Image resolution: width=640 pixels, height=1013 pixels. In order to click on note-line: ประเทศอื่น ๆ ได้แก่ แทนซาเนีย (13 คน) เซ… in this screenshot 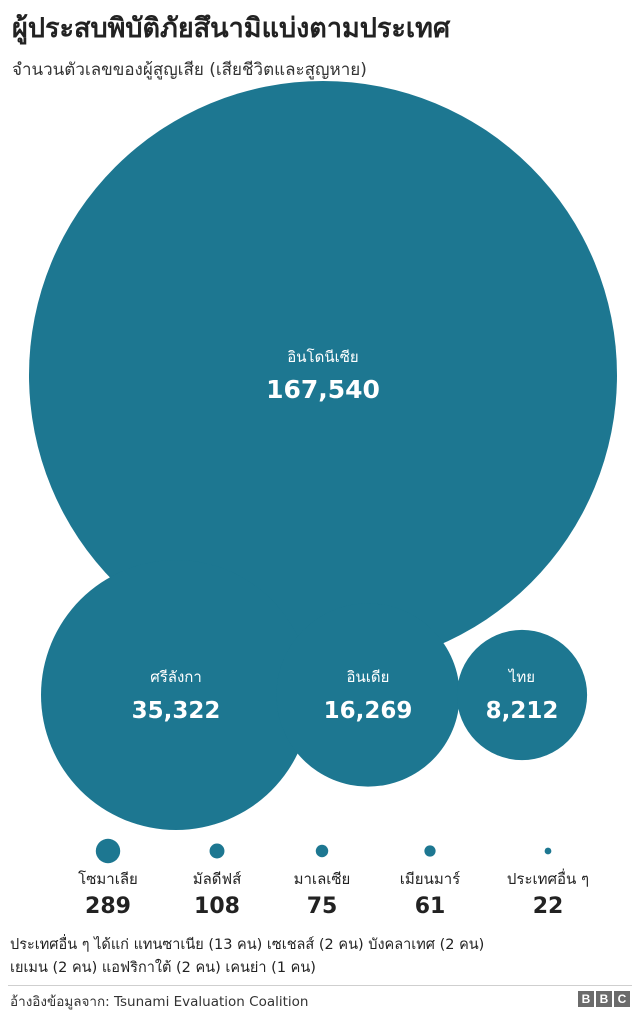, I will do `click(247, 945)`.